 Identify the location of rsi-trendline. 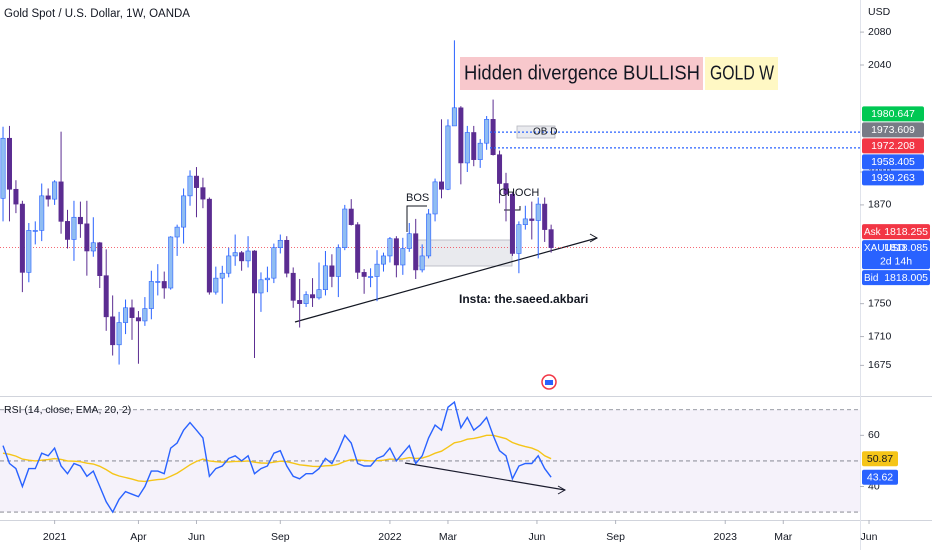
(485, 476).